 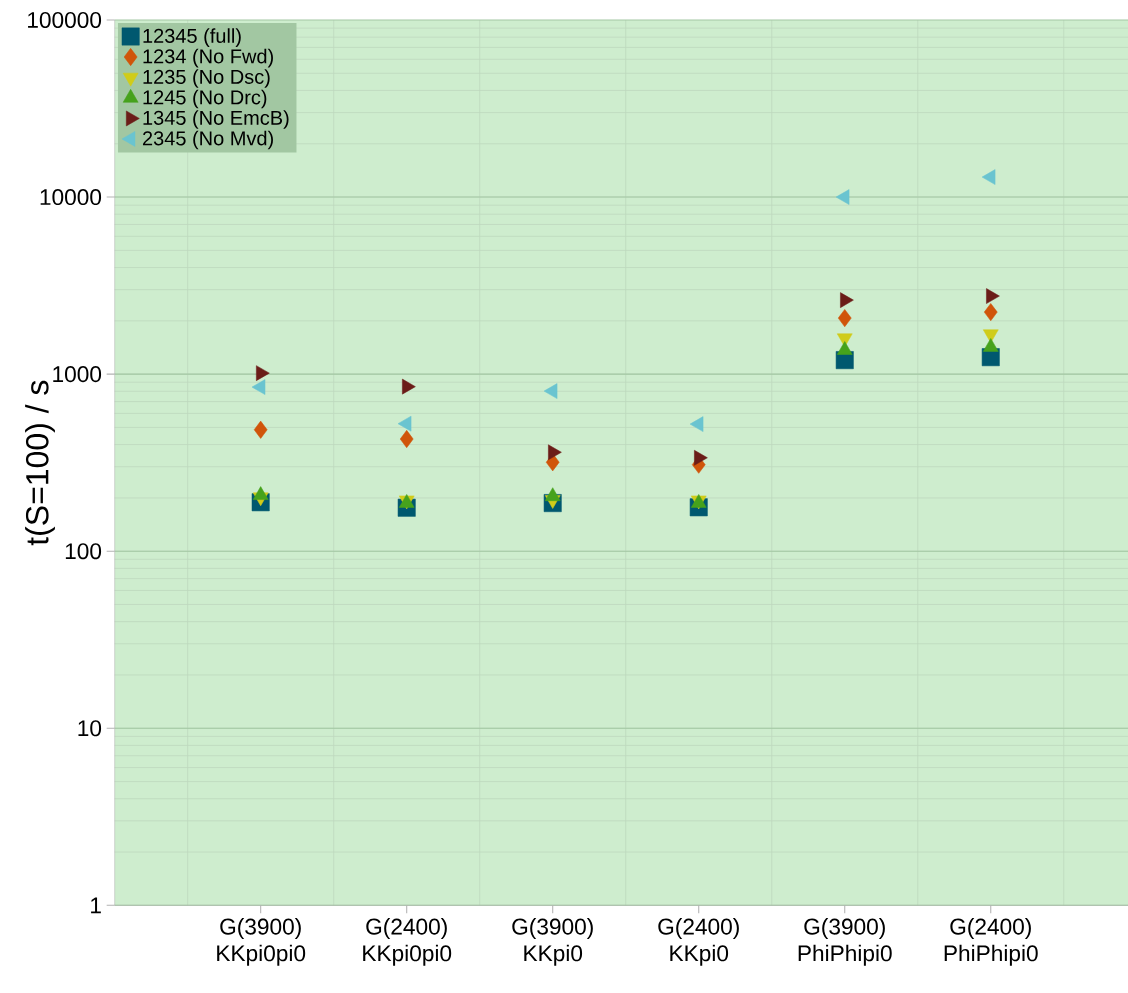 I want to click on y-tick-label: 100, so click(x=83, y=551).